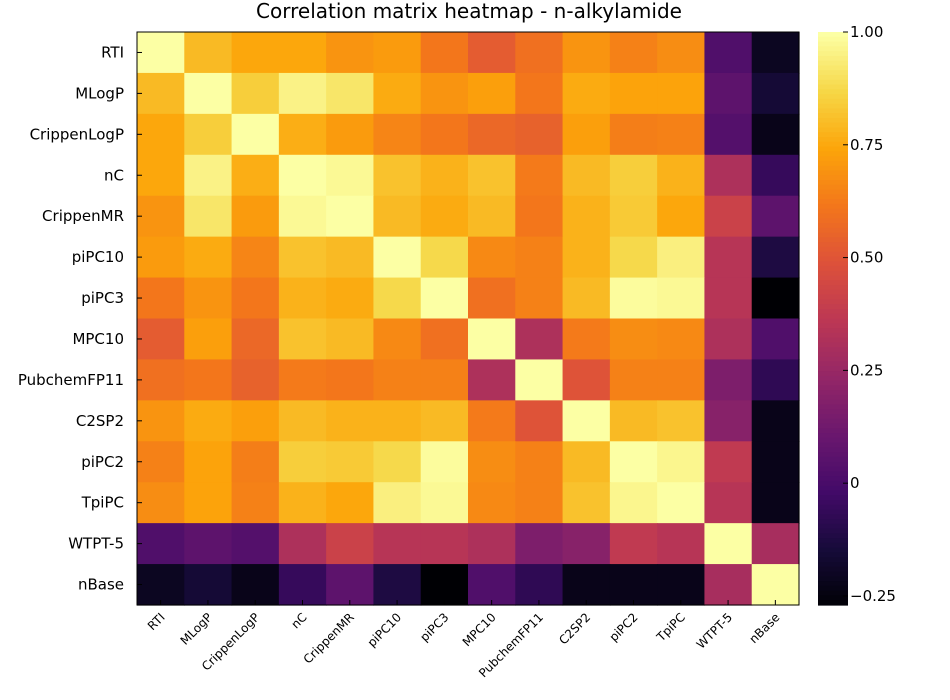  Describe the element at coordinates (99, 93) in the screenshot. I see `row-label: MLogP` at that location.